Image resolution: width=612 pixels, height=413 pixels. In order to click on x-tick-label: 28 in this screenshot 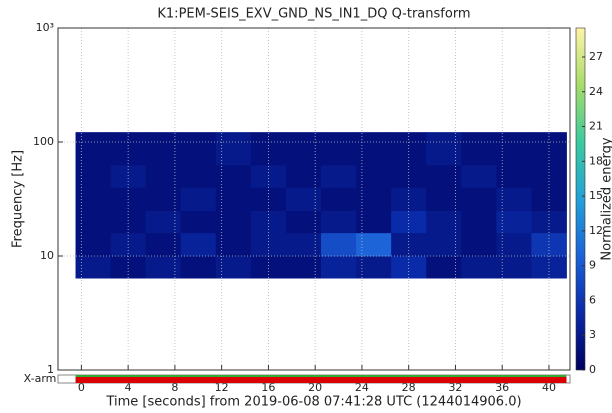, I will do `click(409, 387)`.